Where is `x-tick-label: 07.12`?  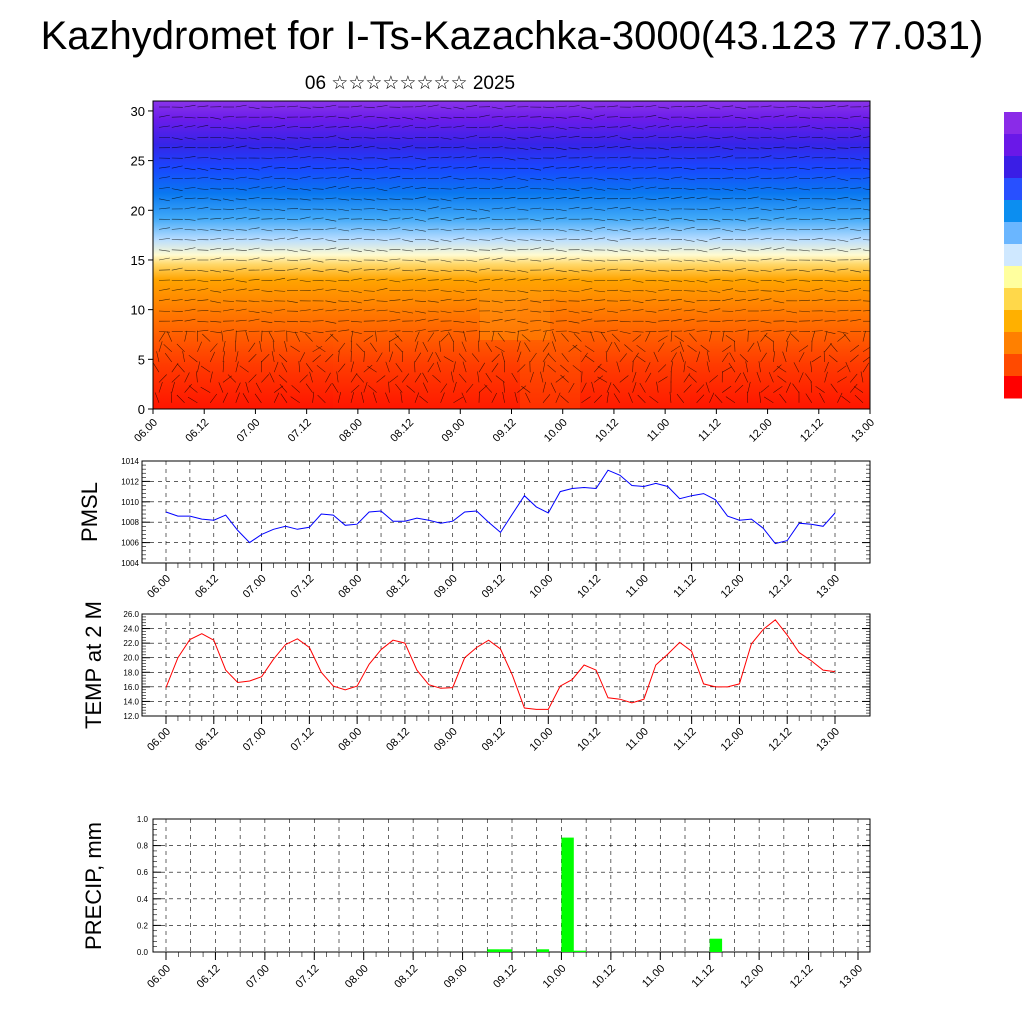 x-tick-label: 07.12 is located at coordinates (307, 977).